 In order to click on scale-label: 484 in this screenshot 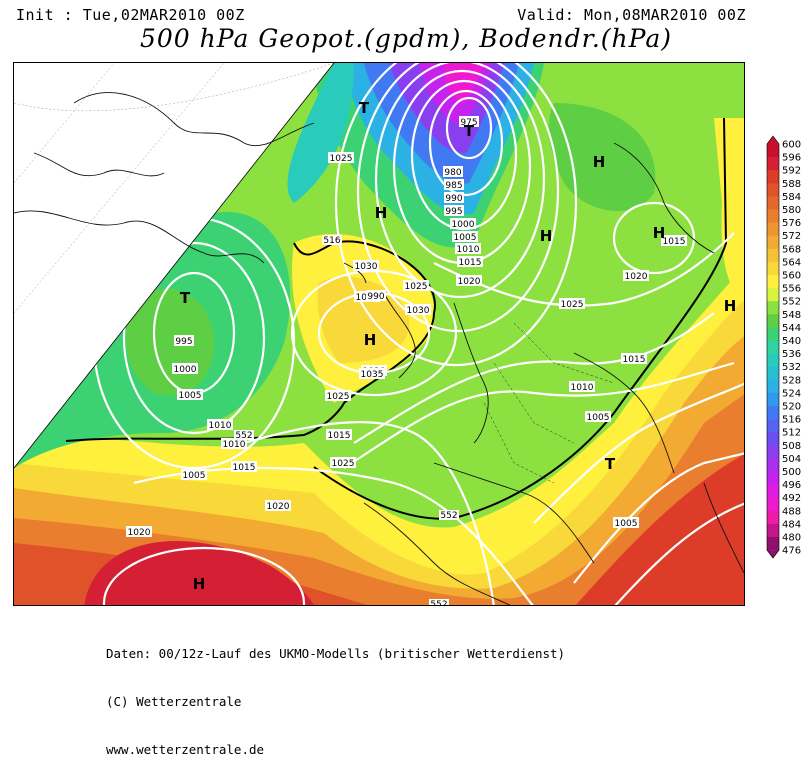, I will do `click(791, 524)`.